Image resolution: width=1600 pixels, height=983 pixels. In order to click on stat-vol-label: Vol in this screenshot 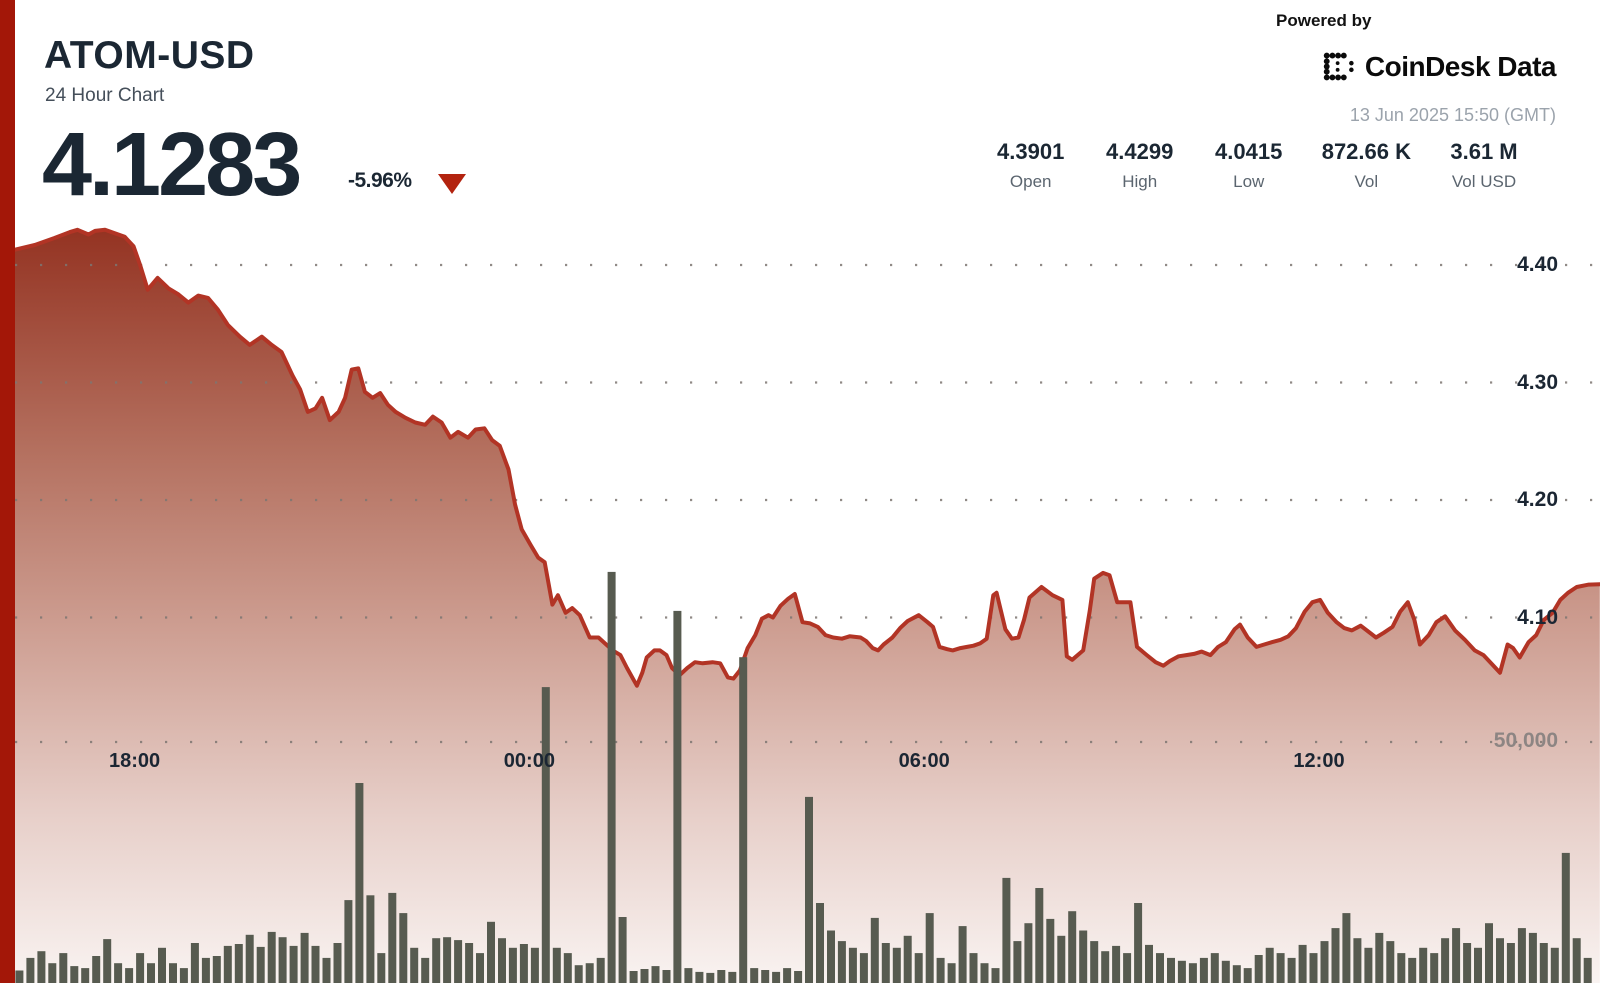, I will do `click(1366, 181)`.